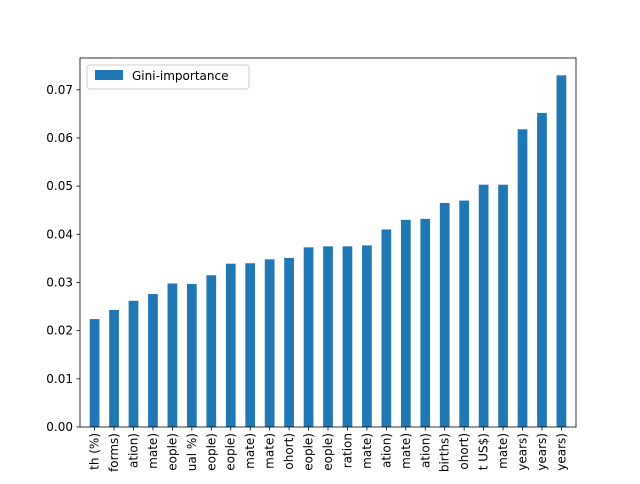  Describe the element at coordinates (109, 75) in the screenshot. I see `legend-swatch` at that location.